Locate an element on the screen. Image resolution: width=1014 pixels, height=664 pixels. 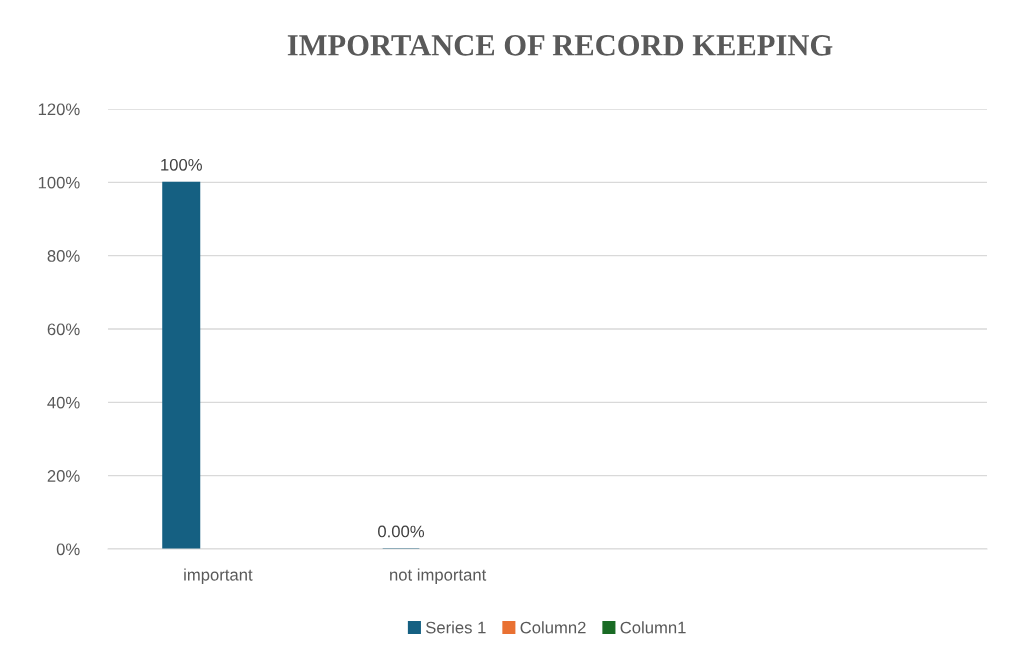
data-label: 0.00% is located at coordinates (401, 531).